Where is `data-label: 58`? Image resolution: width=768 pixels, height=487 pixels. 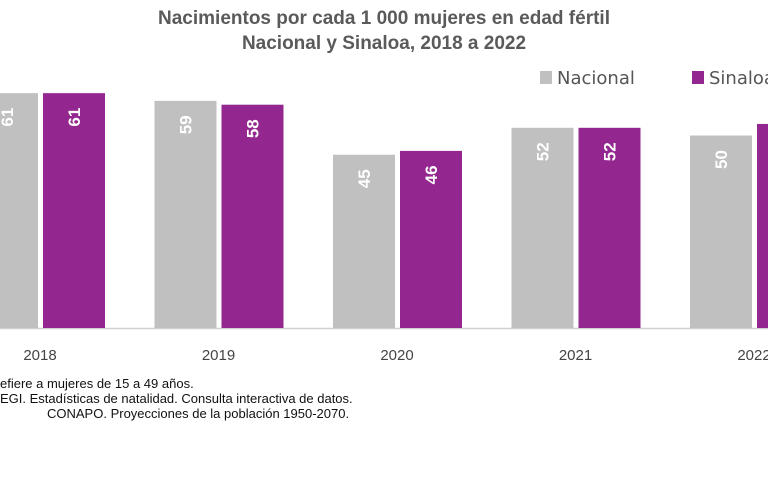 data-label: 58 is located at coordinates (253, 128).